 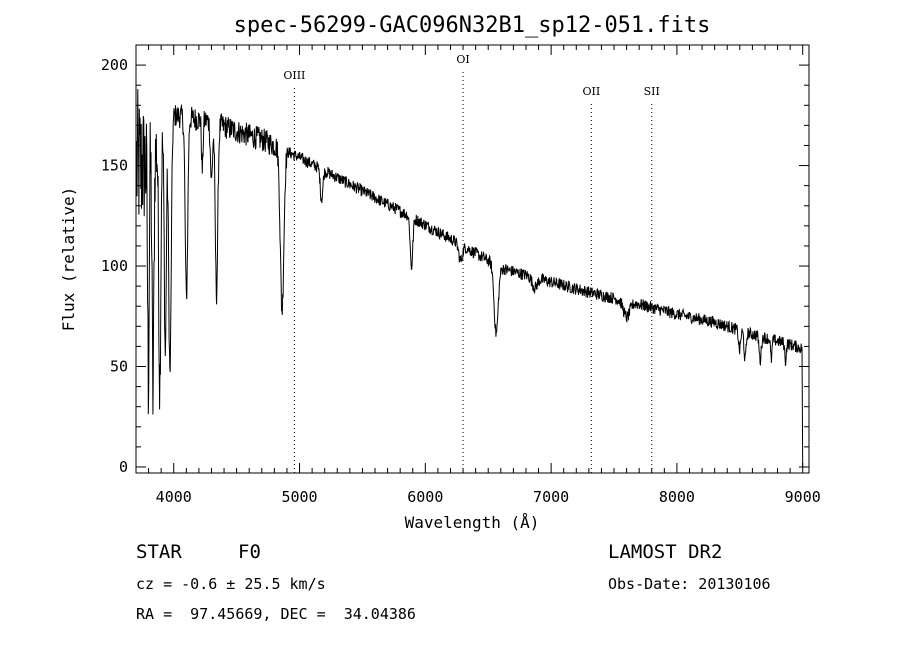 What do you see at coordinates (689, 584) in the screenshot?
I see `obs-date: Obs-Date: 20130106` at bounding box center [689, 584].